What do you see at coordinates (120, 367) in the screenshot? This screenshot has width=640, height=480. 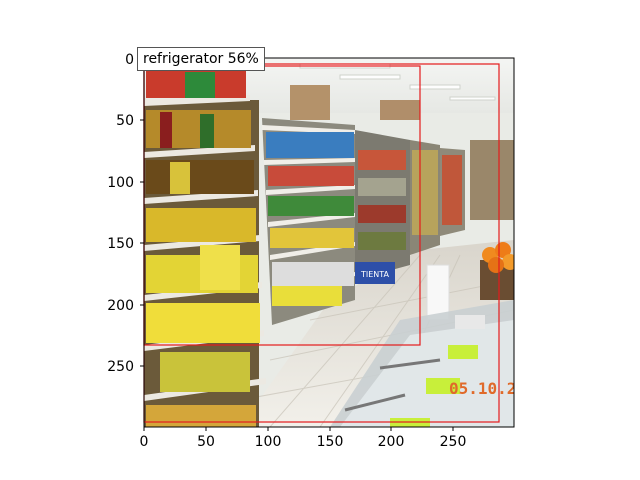 I see `y-tick-label: 250` at bounding box center [120, 367].